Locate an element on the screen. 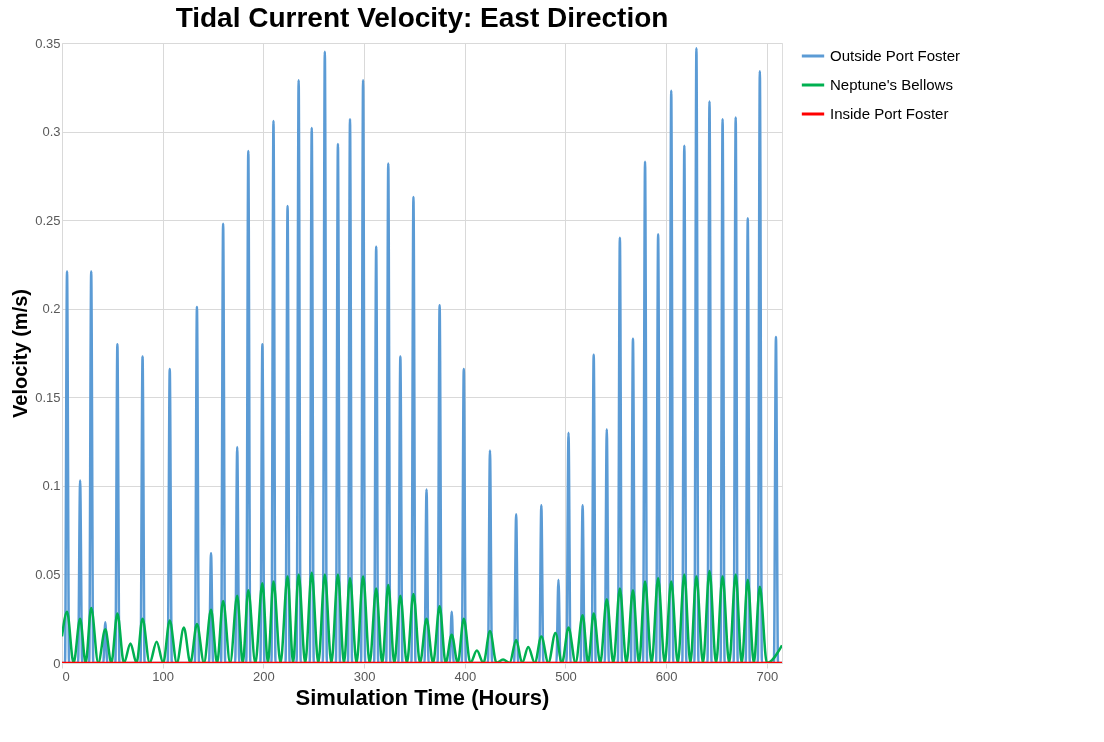 This screenshot has height=742, width=1104. x-tick-label: 100 is located at coordinates (163, 676).